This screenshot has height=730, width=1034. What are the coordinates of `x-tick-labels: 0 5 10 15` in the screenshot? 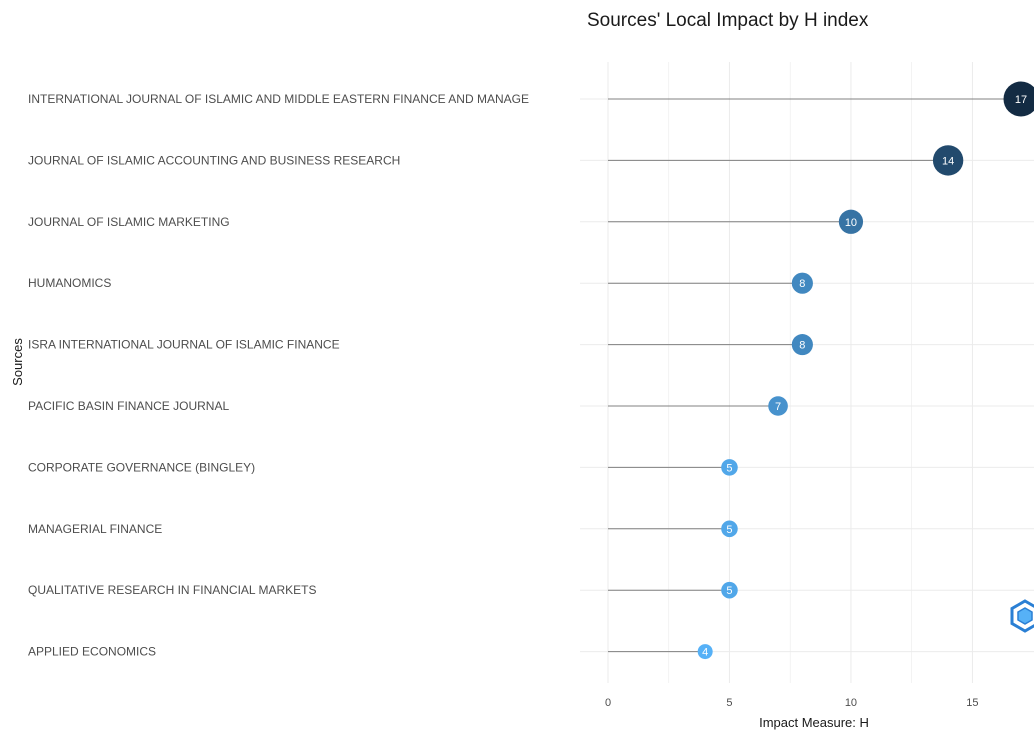 It's located at (792, 703).